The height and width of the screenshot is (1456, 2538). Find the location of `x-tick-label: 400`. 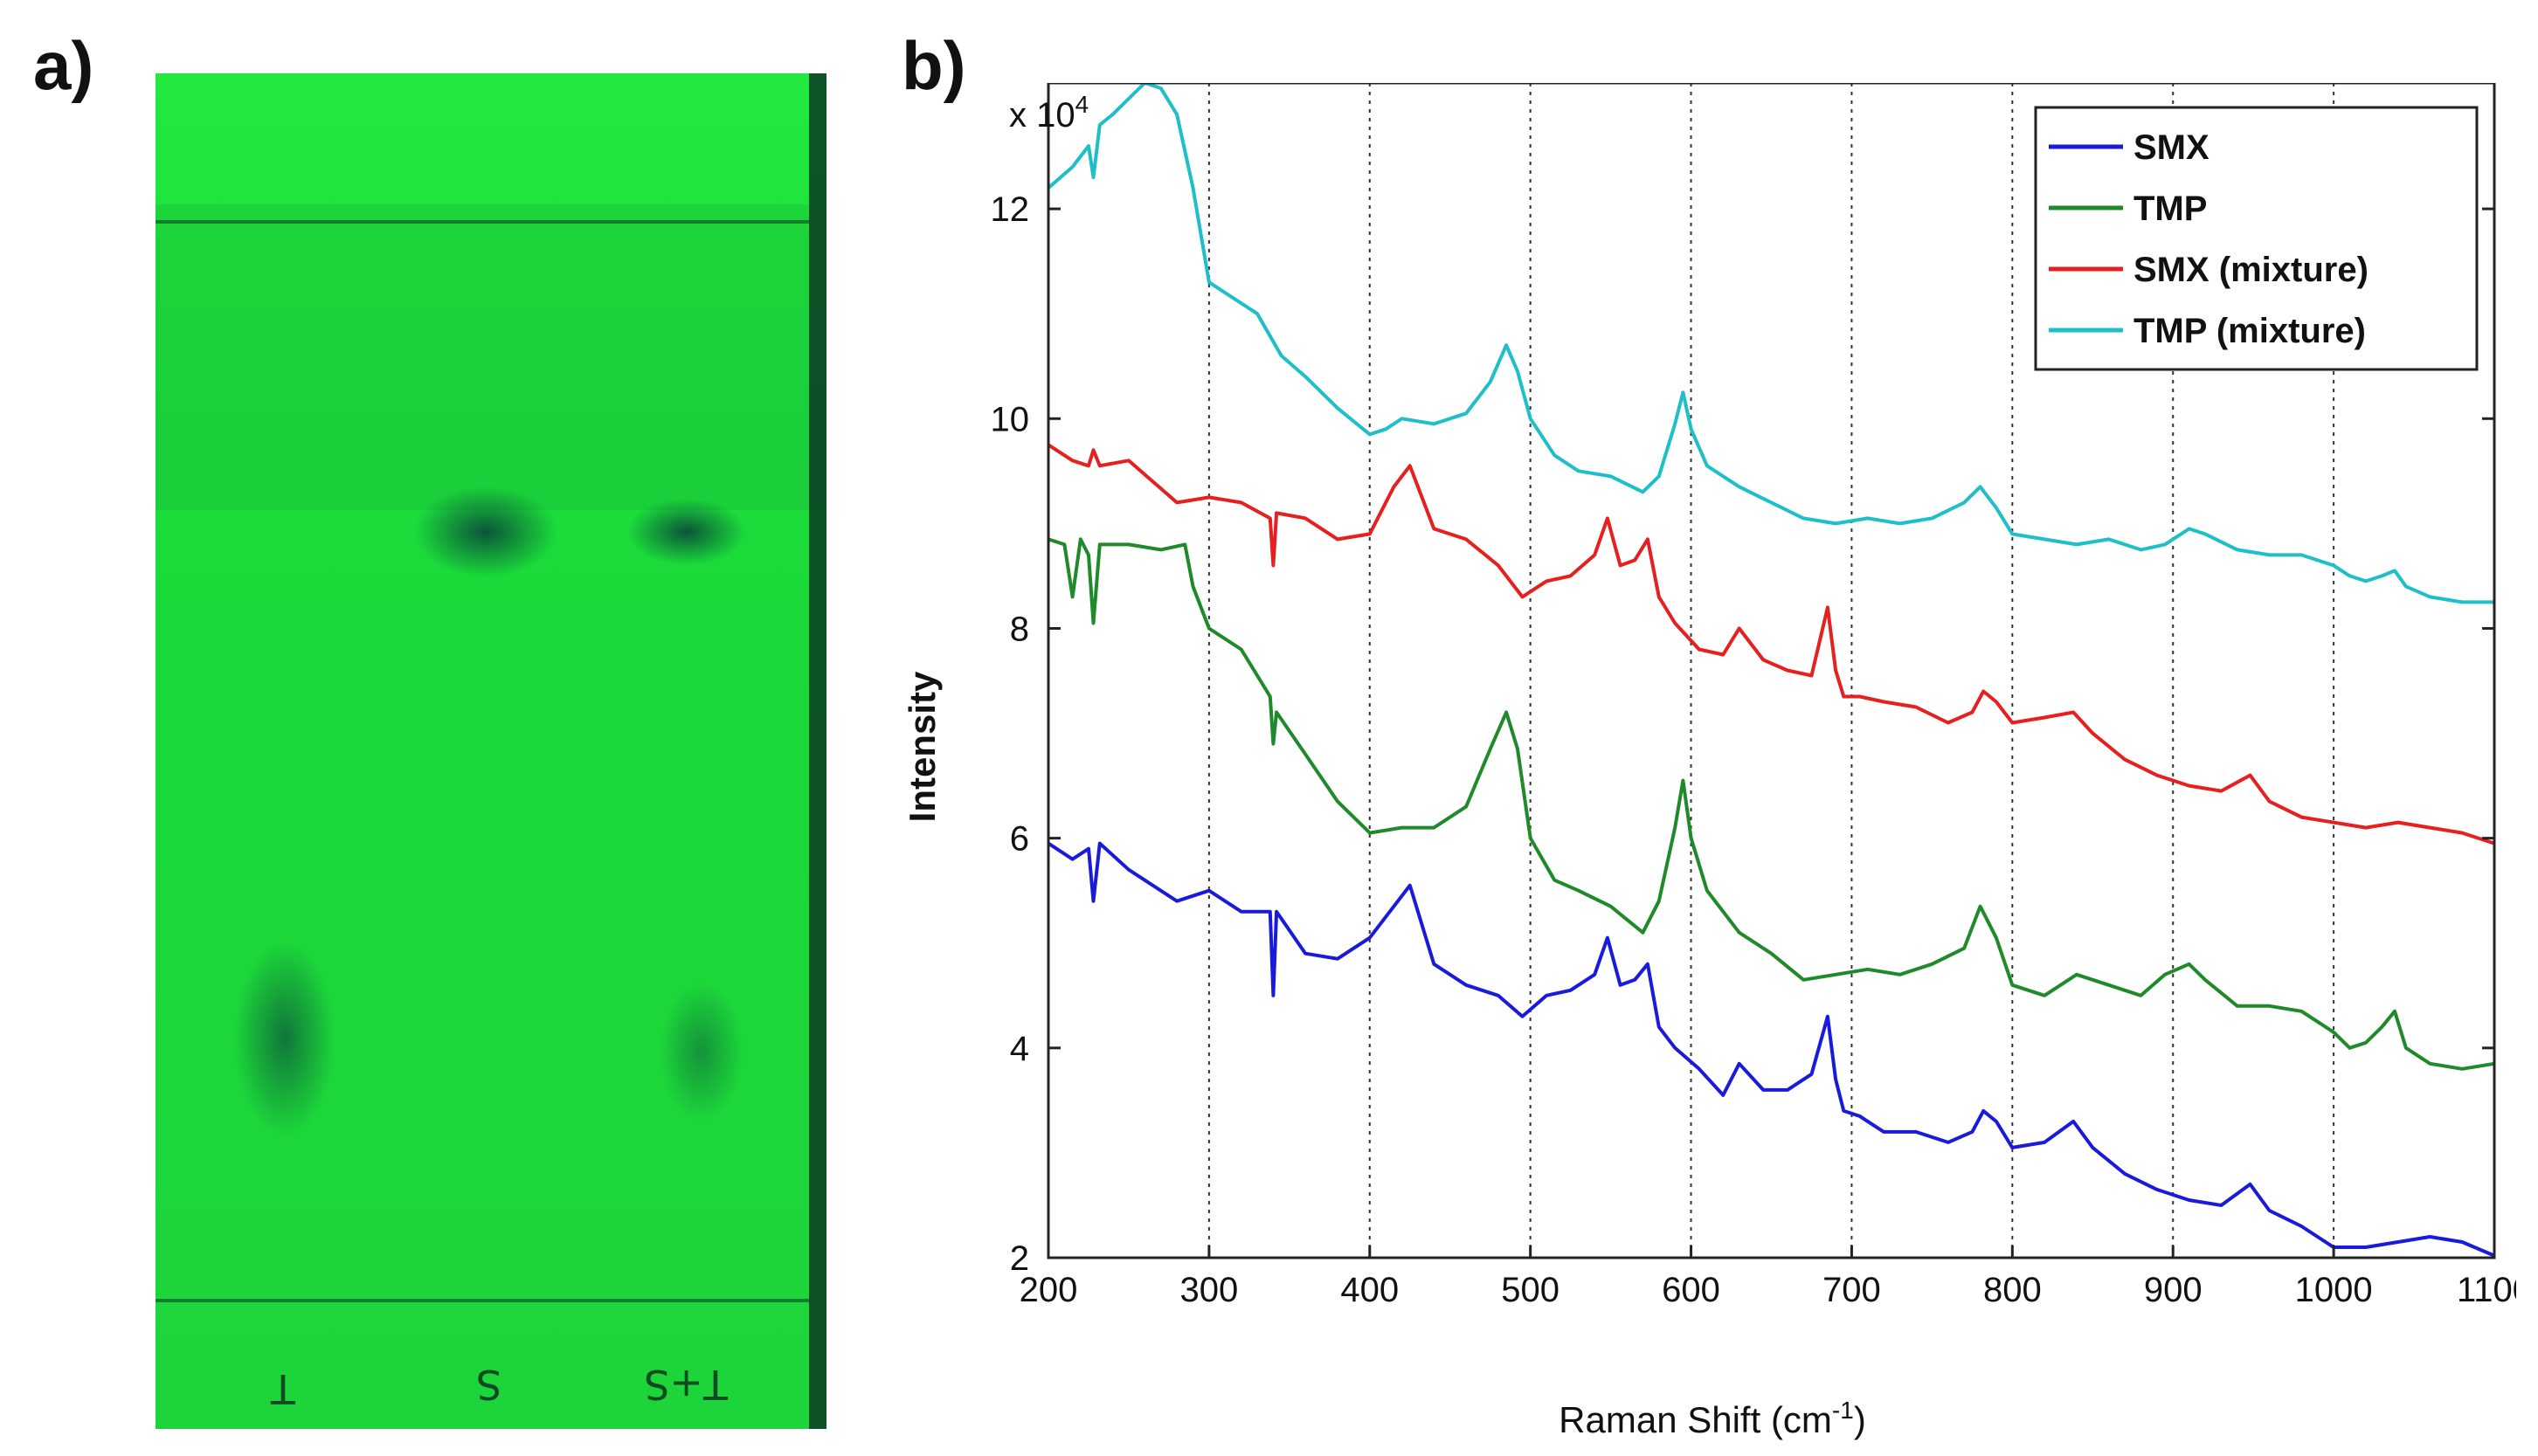

x-tick-label: 400 is located at coordinates (1370, 1290).